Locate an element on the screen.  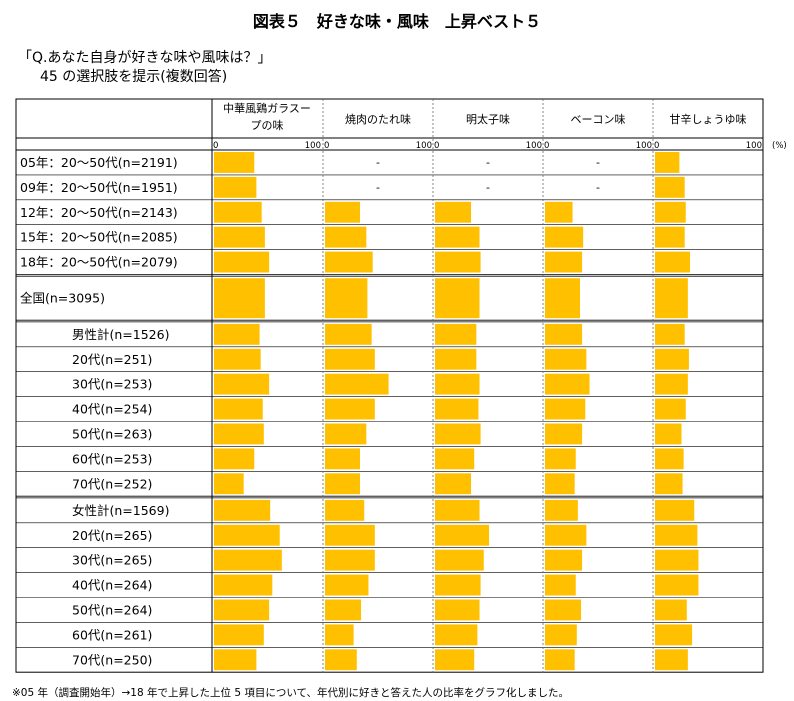
column-header-3: 明太子味 is located at coordinates (488, 119).